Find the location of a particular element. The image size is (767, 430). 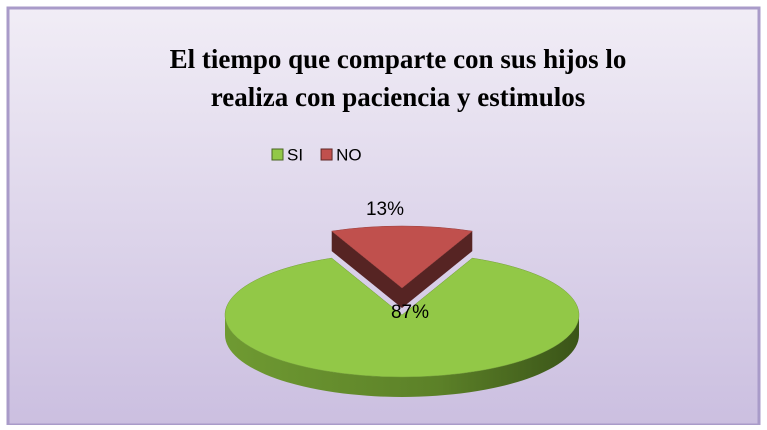

data-label: 13% is located at coordinates (385, 209).